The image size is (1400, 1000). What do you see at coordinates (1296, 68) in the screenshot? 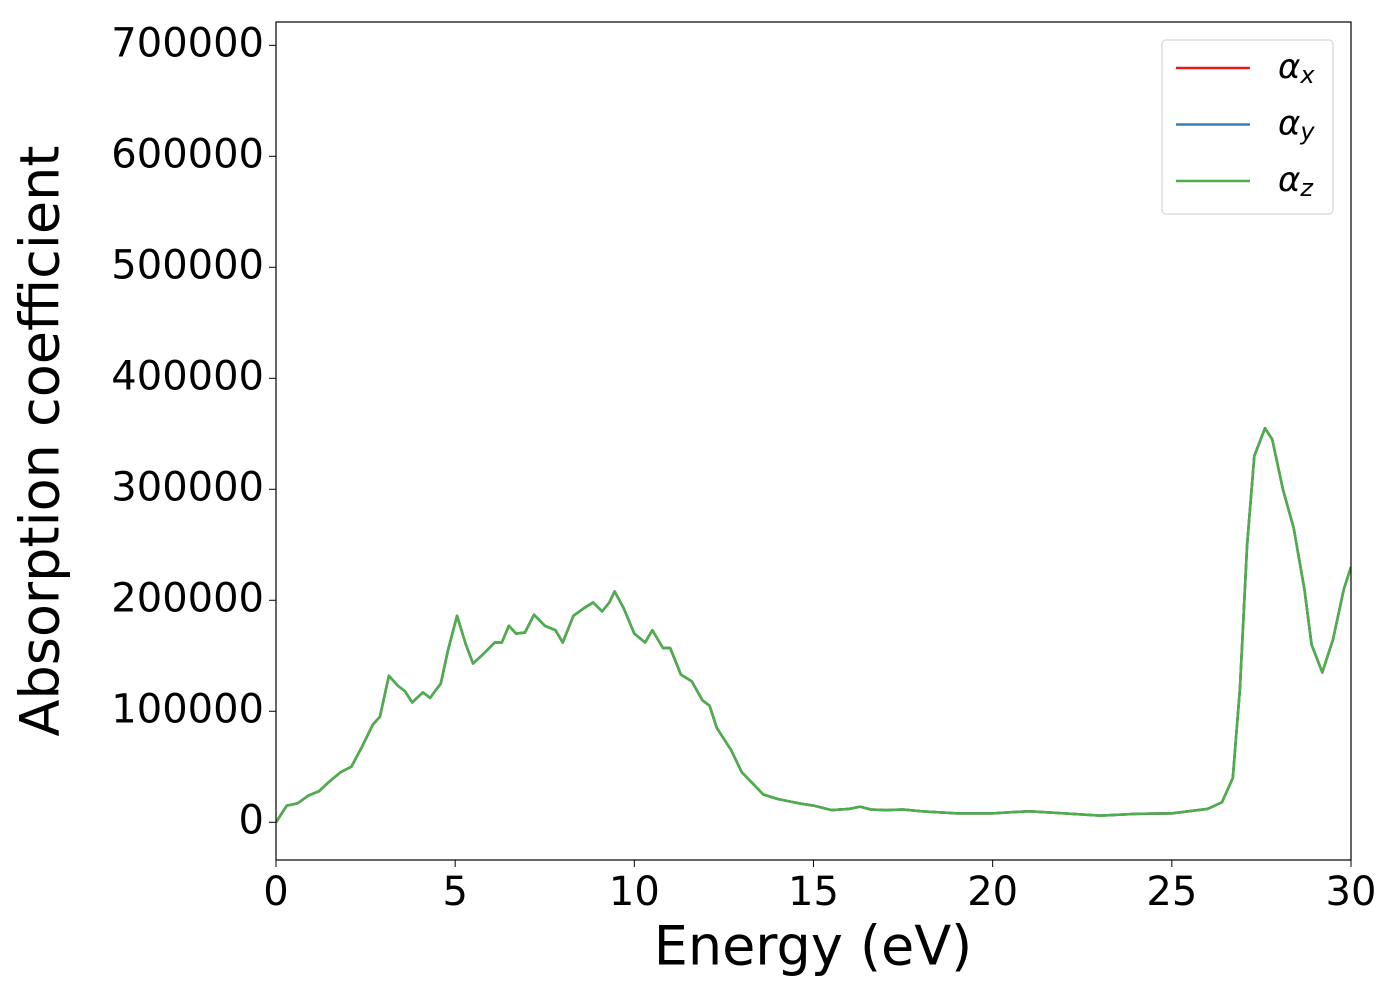
I see `legend-label: αx` at bounding box center [1296, 68].